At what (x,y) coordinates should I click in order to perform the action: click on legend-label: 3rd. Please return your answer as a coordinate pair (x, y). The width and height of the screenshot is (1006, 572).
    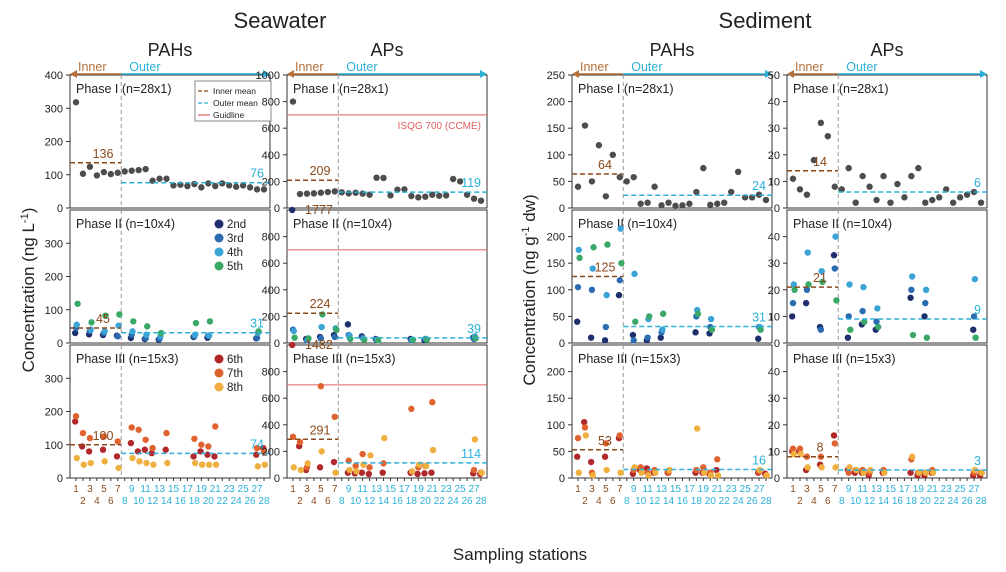
    Looking at the image, I should click on (235, 239).